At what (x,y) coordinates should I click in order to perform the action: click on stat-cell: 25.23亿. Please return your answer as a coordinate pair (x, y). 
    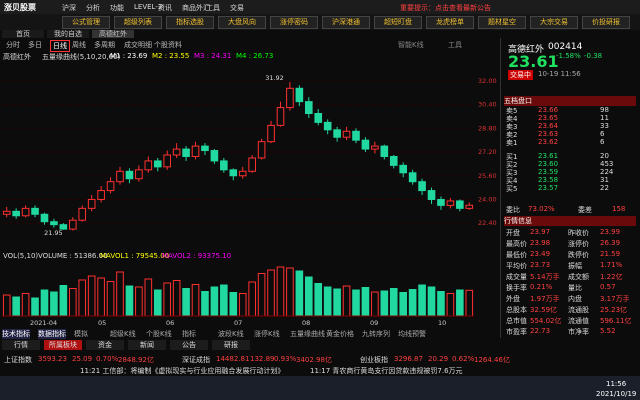
    Looking at the image, I should click on (614, 310).